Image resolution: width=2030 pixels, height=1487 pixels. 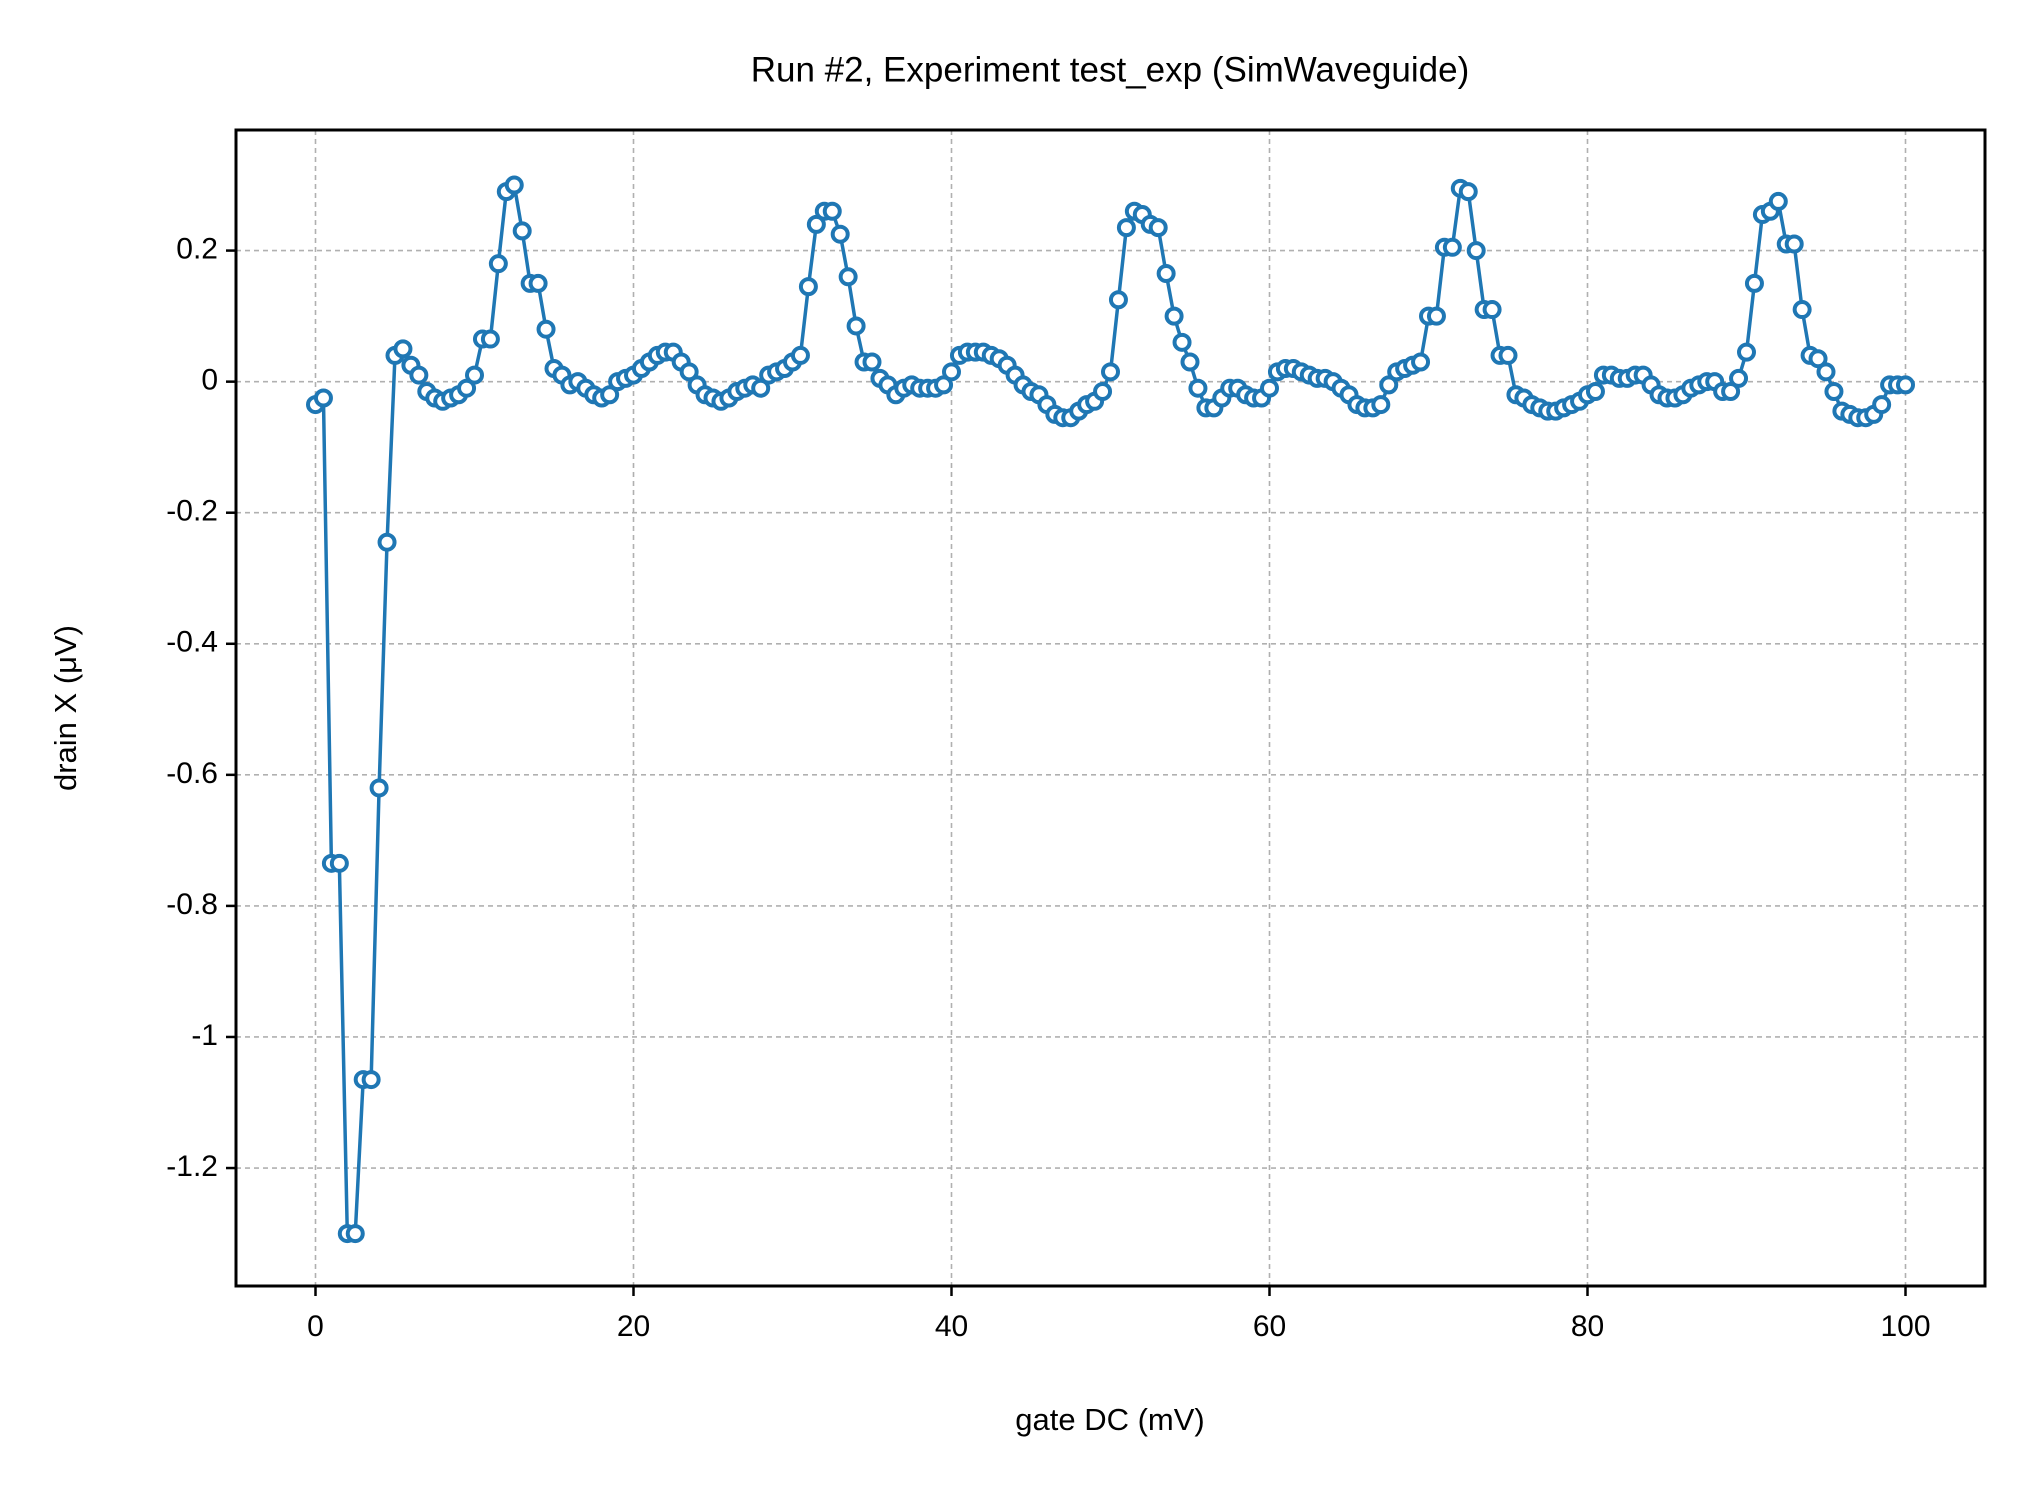 What do you see at coordinates (192, 904) in the screenshot?
I see `y-tick-label: -0.8` at bounding box center [192, 904].